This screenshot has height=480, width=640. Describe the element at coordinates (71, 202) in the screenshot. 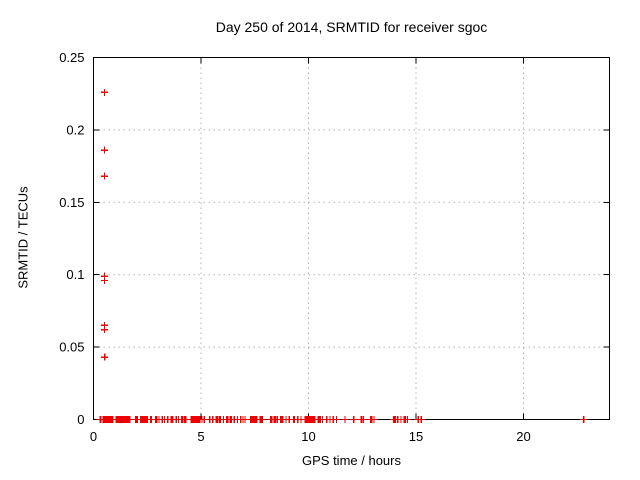

I see `y-tick-label: 0.15` at that location.